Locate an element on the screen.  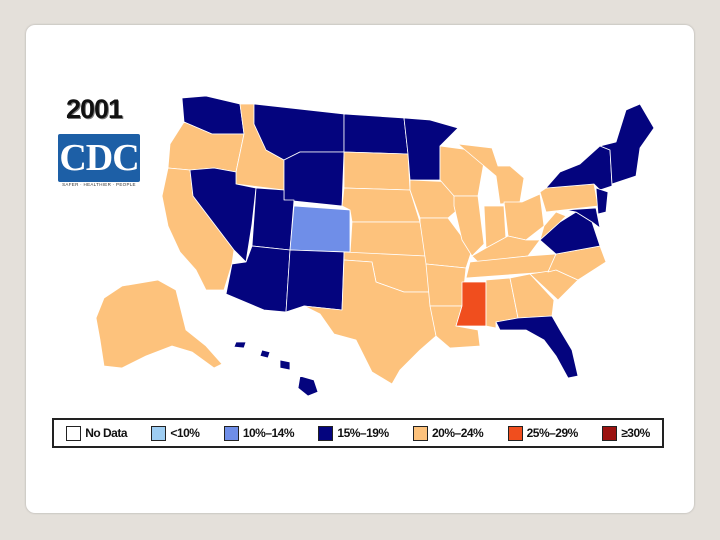
legend-label: 25%–29% is located at coordinates (552, 433).